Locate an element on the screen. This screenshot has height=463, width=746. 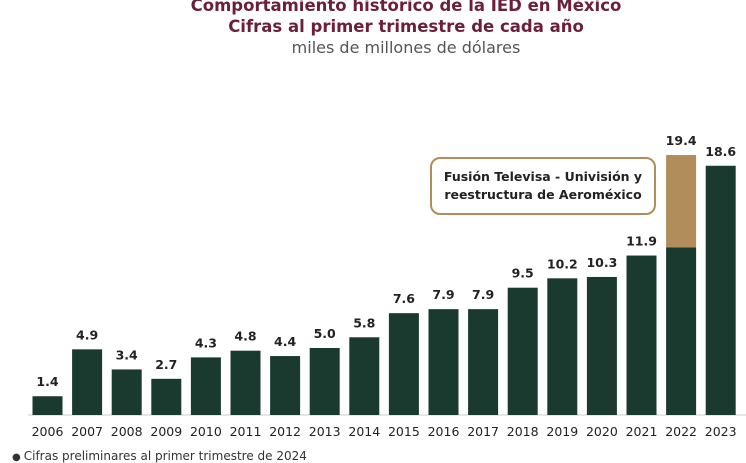
x-tick-2022: 2022 is located at coordinates (681, 431).